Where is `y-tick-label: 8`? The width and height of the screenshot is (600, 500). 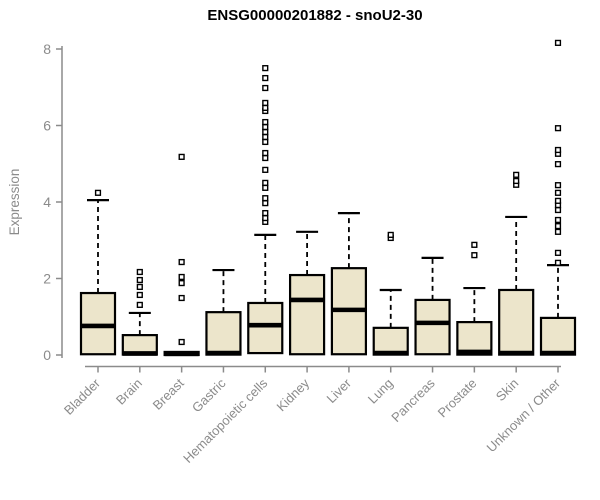 y-tick-label: 8 is located at coordinates (47, 49).